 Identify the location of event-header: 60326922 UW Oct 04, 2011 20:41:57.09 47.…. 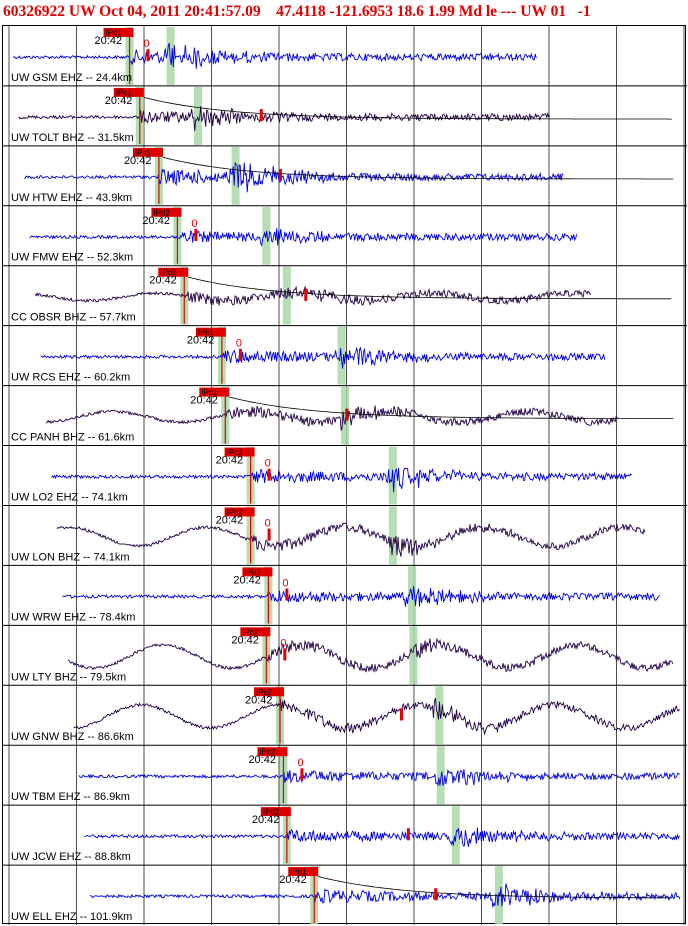
(297, 12).